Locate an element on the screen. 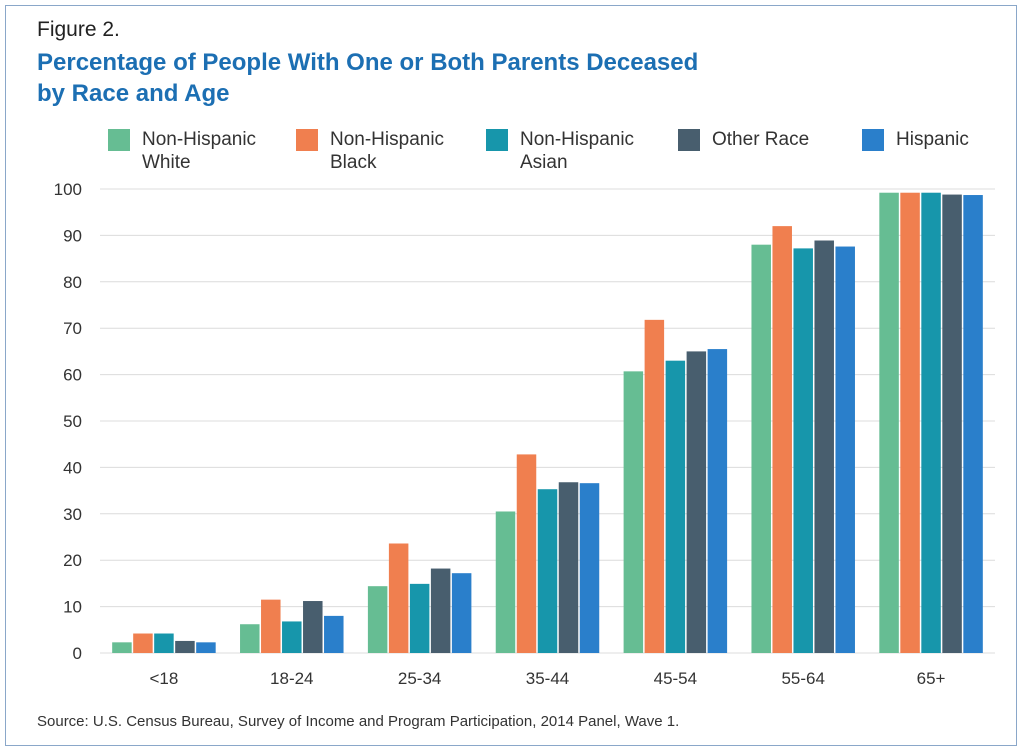  legend-label: Hispanic is located at coordinates (932, 139).